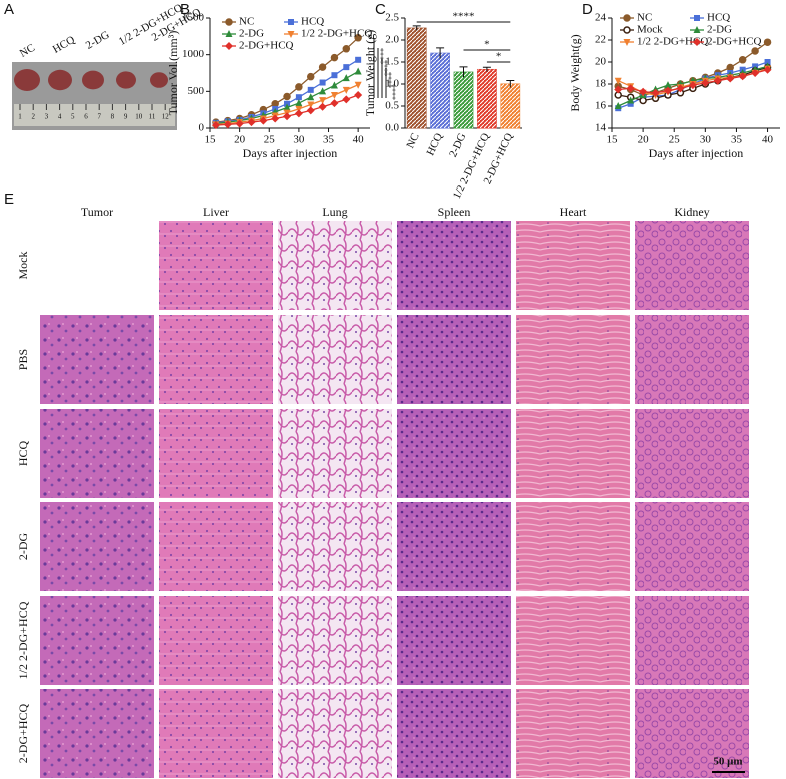 This screenshot has height=779, width=786. Describe the element at coordinates (64, 45) in the screenshot. I see `group-label: HCQ` at that location.